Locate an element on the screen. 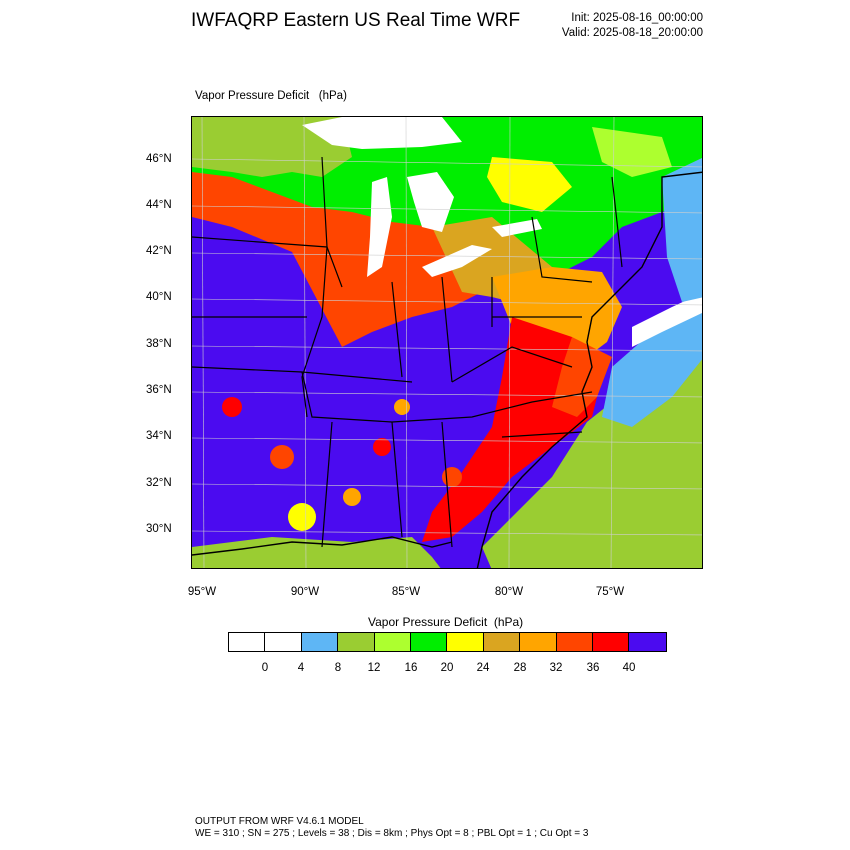 The width and height of the screenshot is (850, 850). colorbar-tick: 12 is located at coordinates (374, 668).